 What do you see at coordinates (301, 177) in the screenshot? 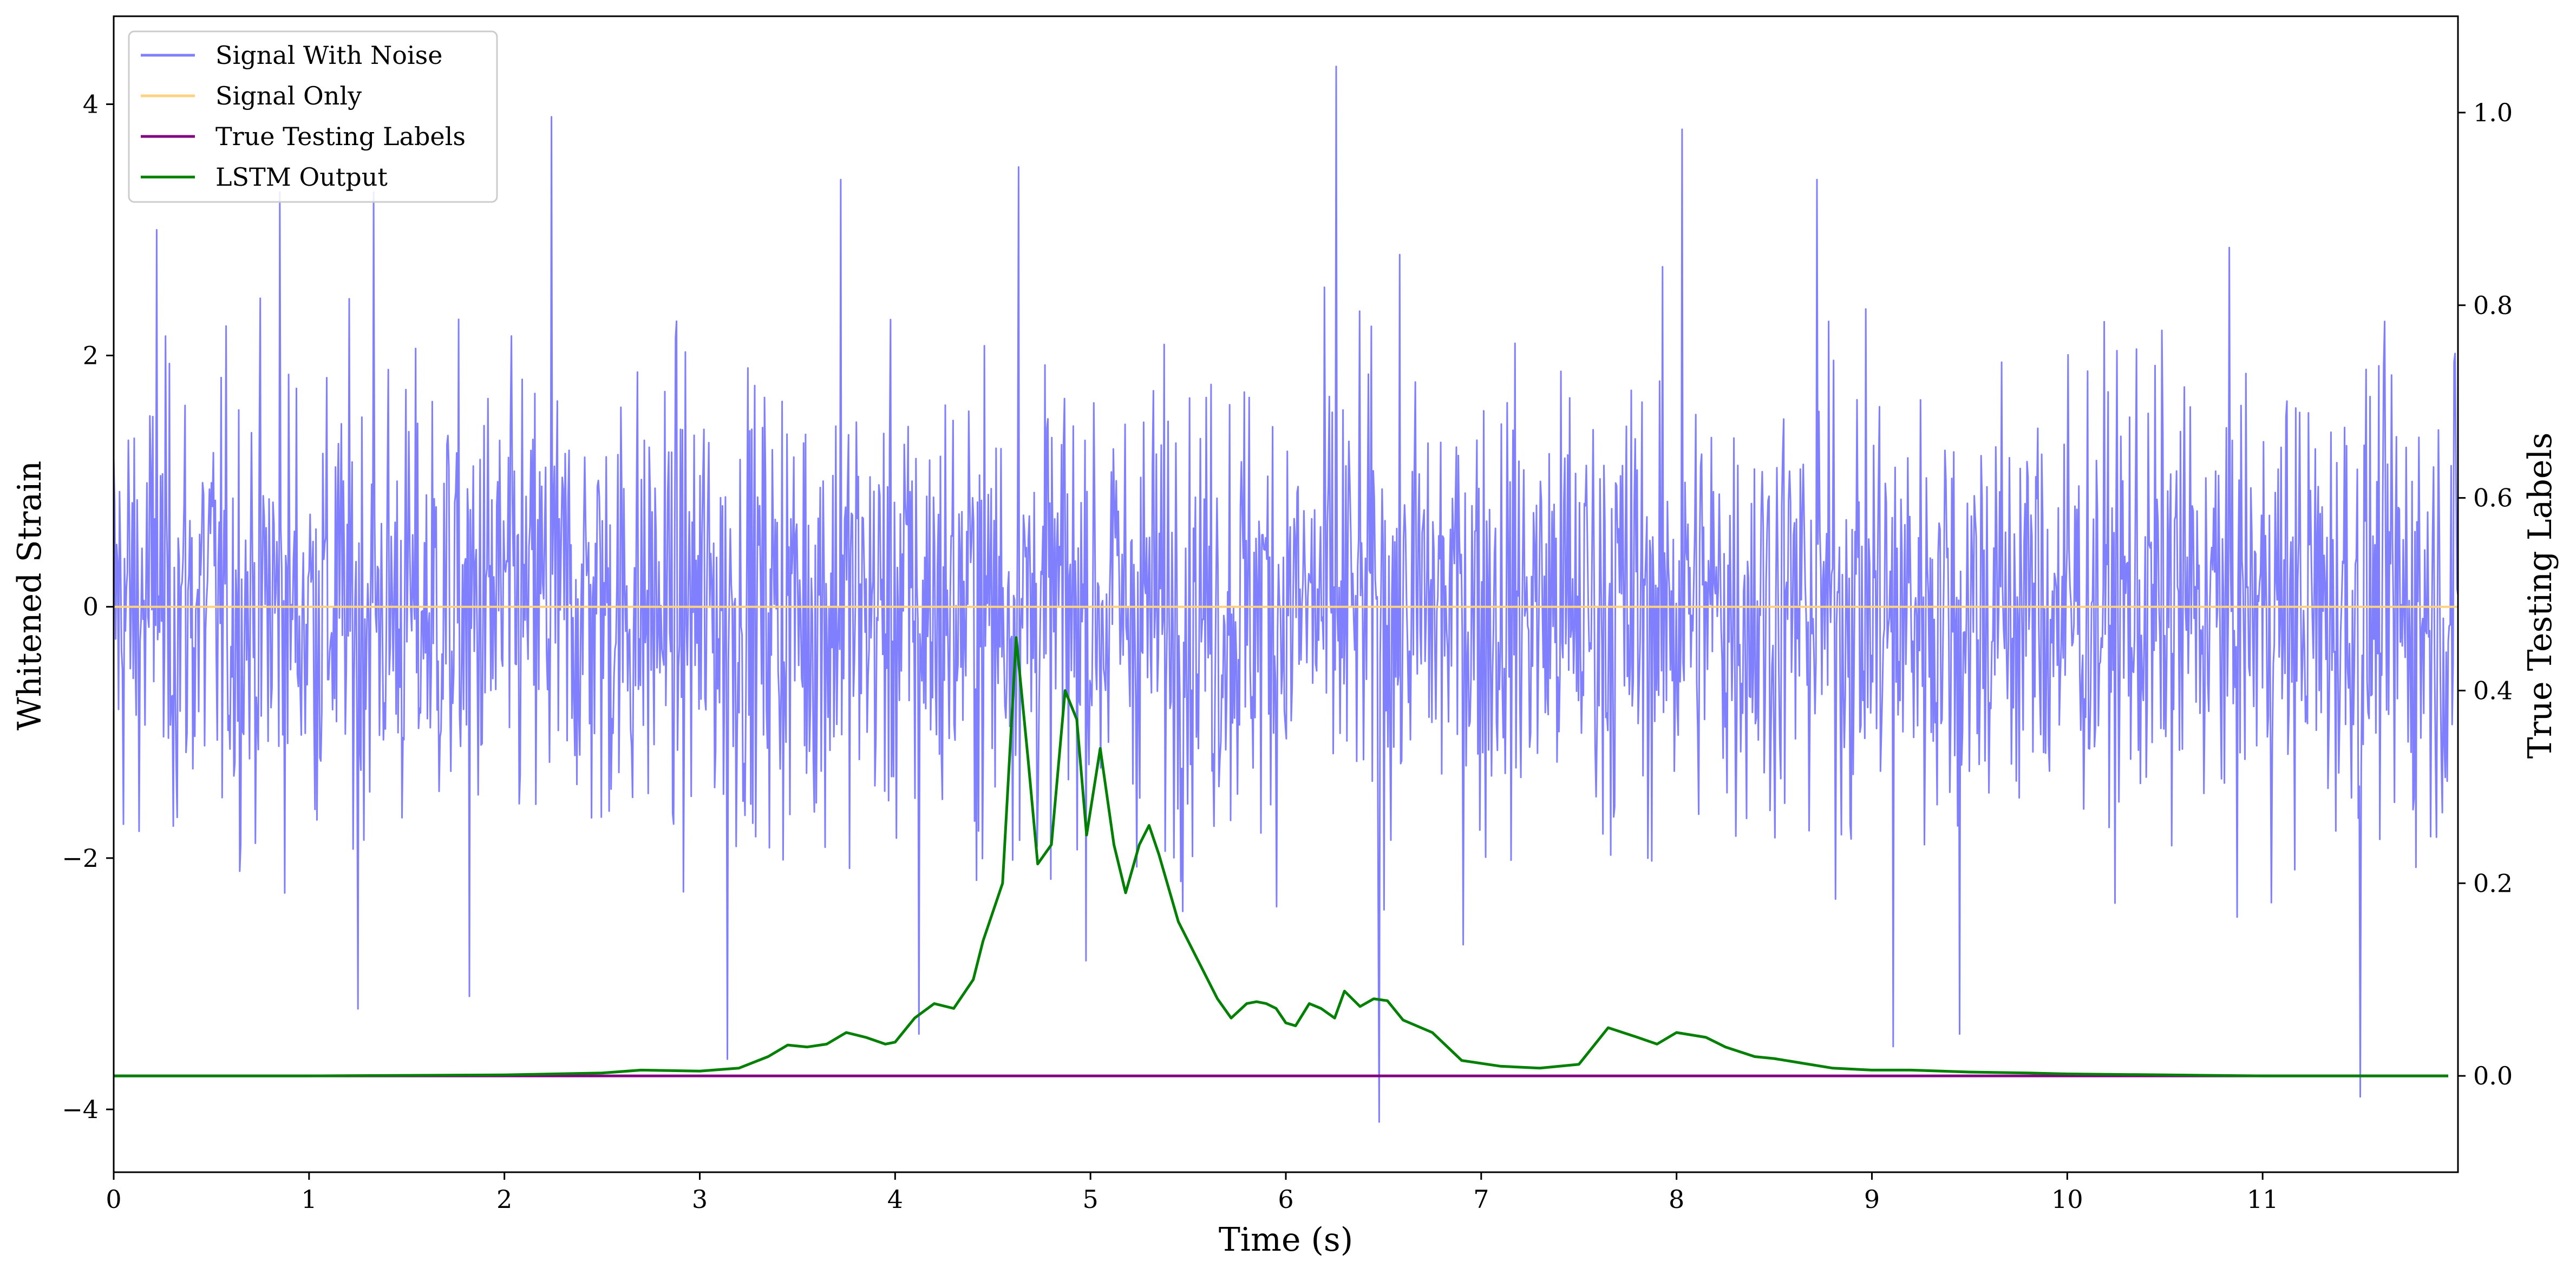
I see `legend-label-lstm: LSTM Output` at bounding box center [301, 177].